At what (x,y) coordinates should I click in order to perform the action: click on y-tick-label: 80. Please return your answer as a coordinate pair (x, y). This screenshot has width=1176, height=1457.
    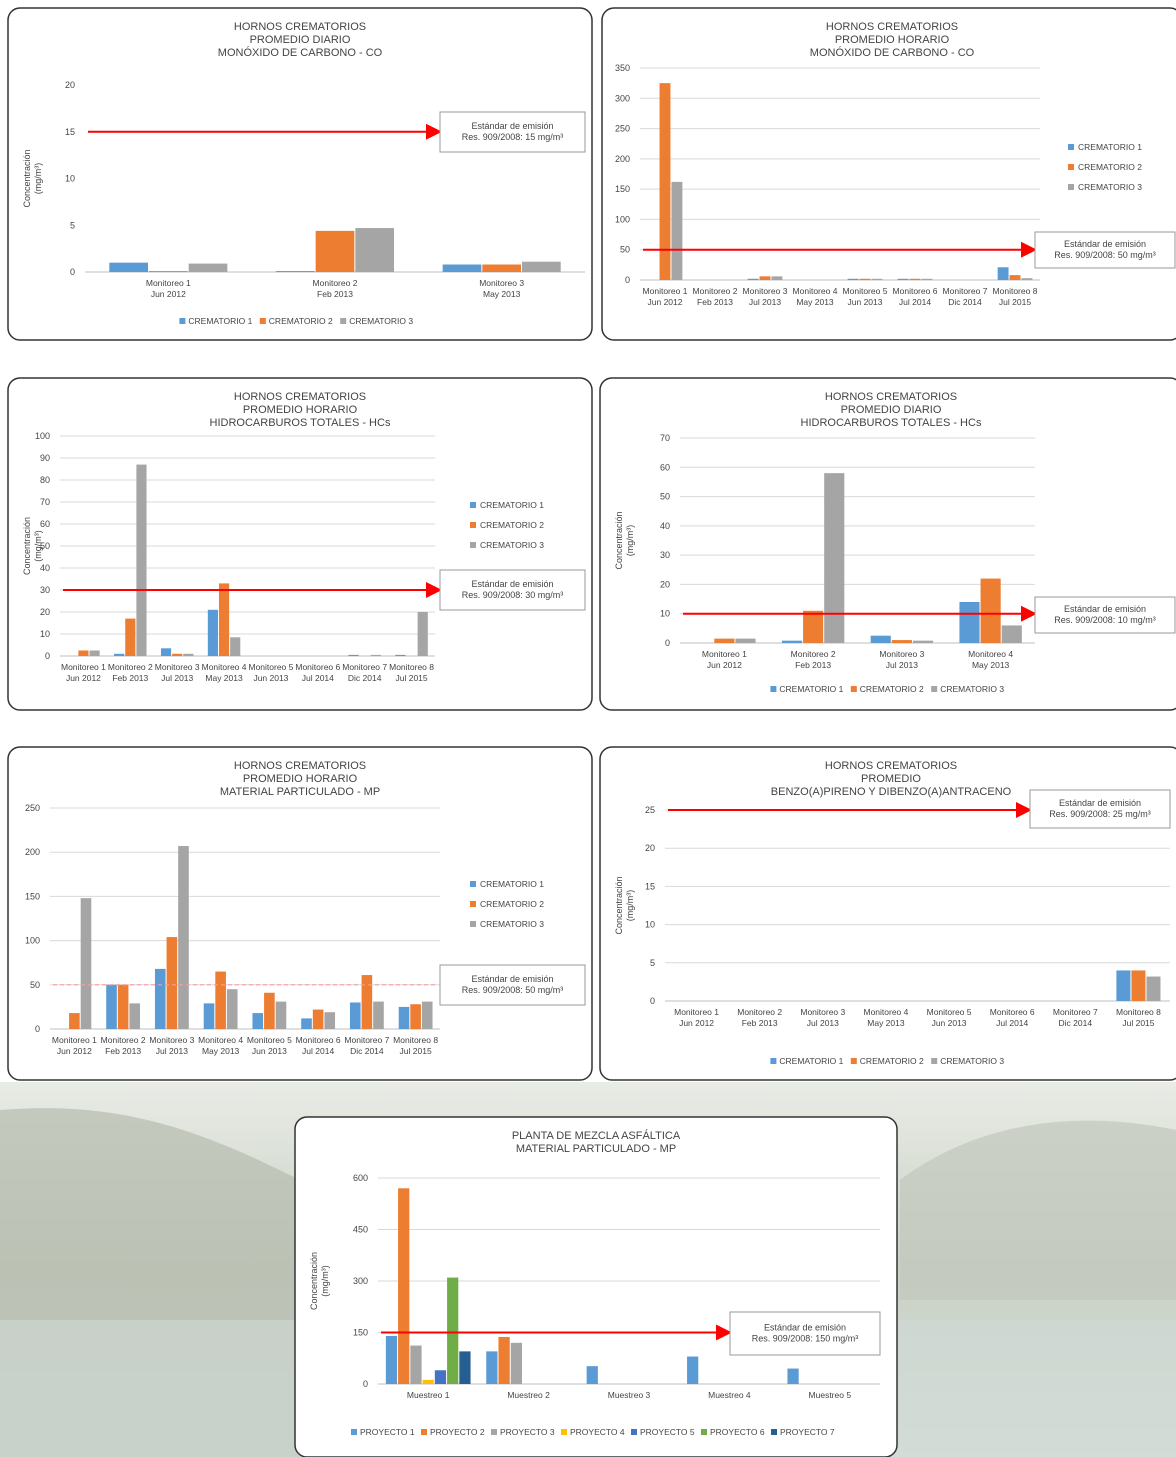
    Looking at the image, I should click on (45, 480).